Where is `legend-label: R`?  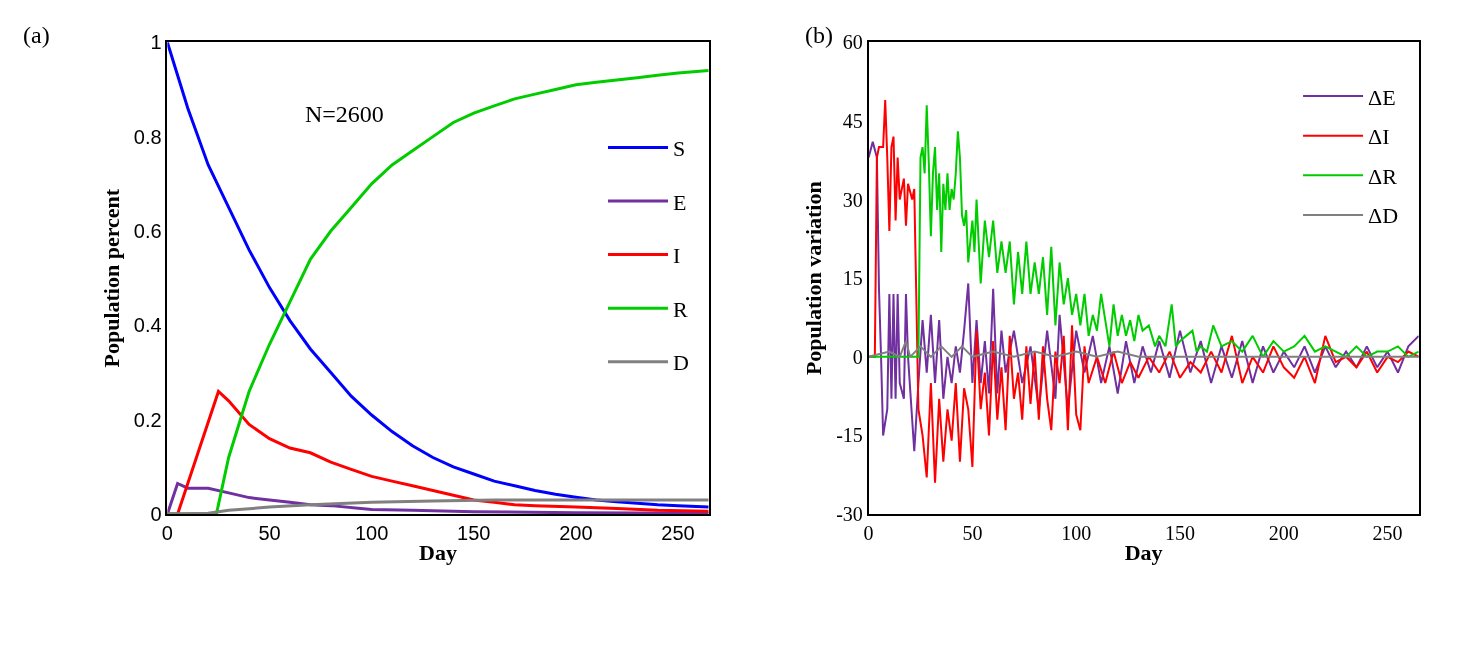 legend-label: R is located at coordinates (681, 309).